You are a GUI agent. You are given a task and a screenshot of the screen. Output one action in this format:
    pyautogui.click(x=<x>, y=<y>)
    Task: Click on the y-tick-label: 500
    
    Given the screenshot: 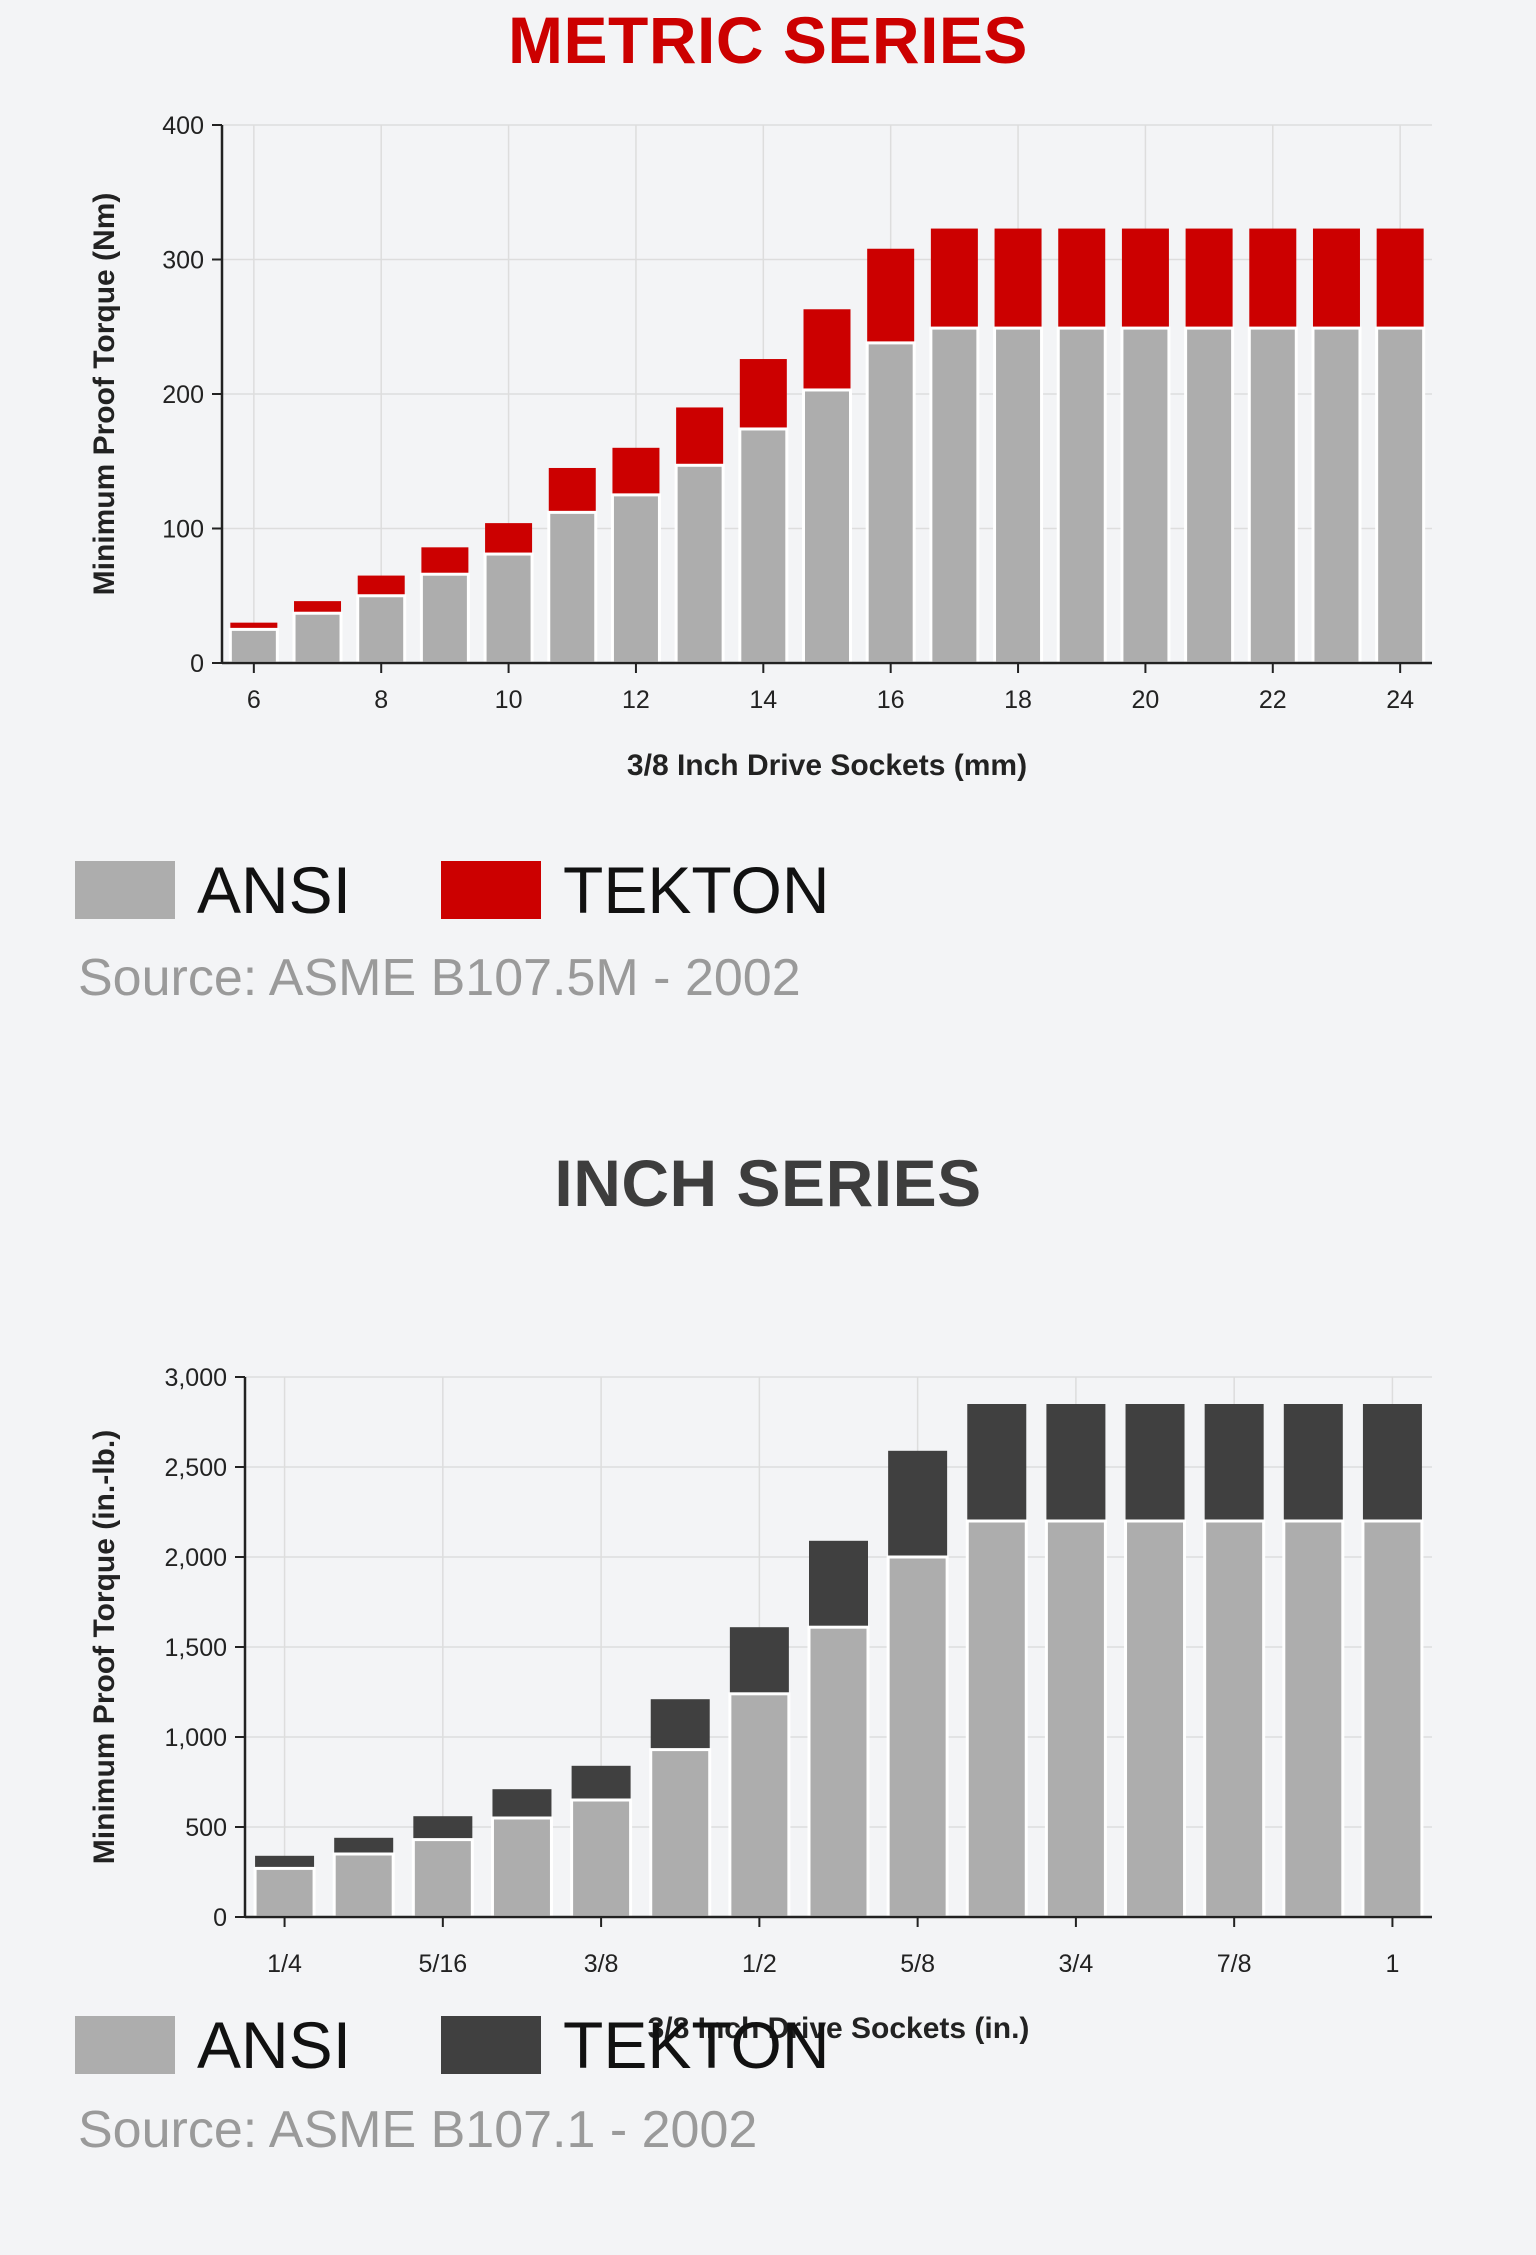 What is the action you would take?
    pyautogui.click(x=206, y=1828)
    